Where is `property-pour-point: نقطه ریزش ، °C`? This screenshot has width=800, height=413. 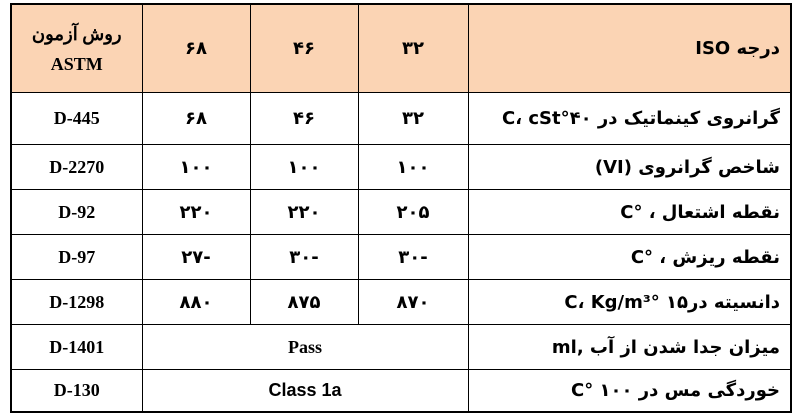
property-pour-point: نقطه ریزش ، °C is located at coordinates (629, 257).